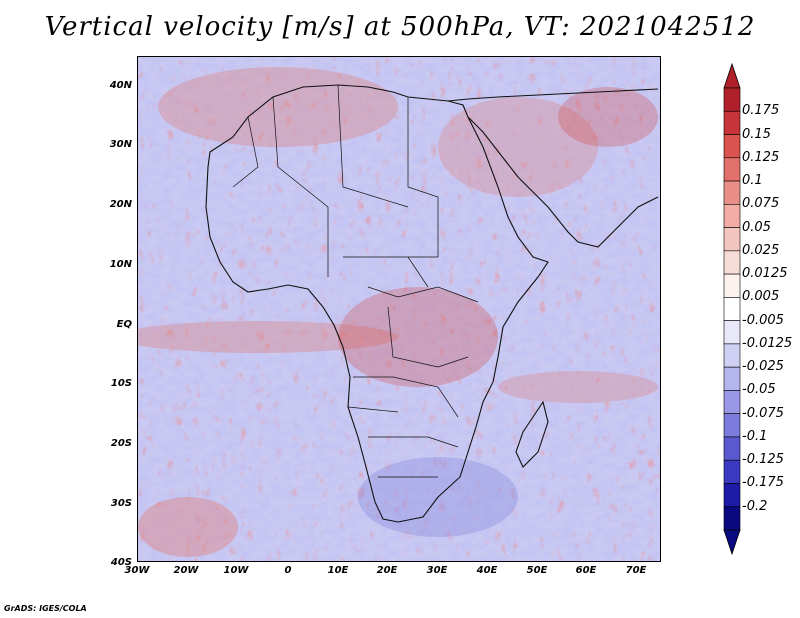 Image resolution: width=800 pixels, height=618 pixels. I want to click on lon-label-30e: 30E, so click(437, 570).